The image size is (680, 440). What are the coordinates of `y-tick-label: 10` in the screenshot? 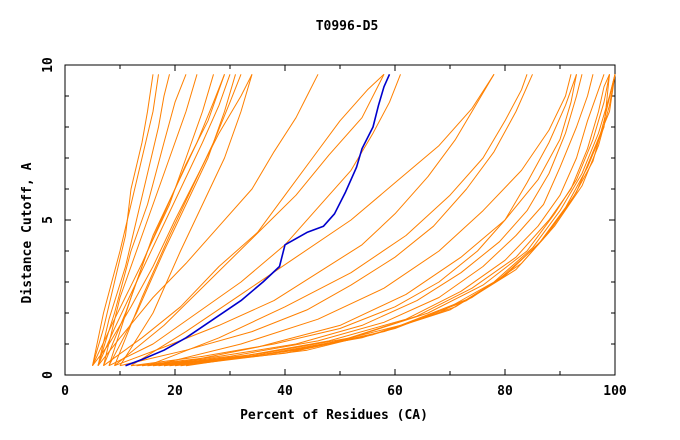 It's located at (48, 65).